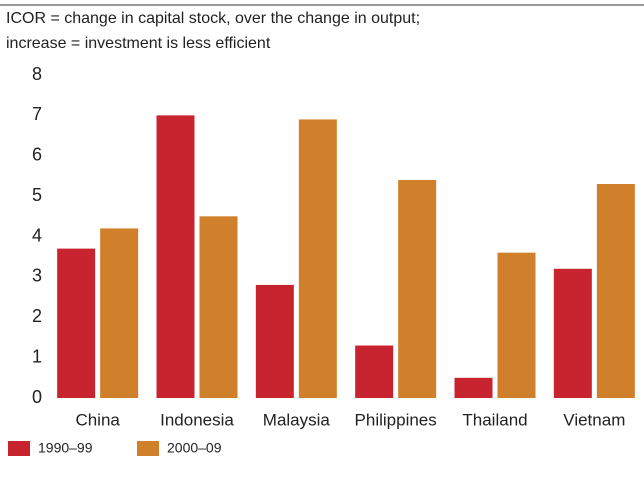 The image size is (644, 487). Describe the element at coordinates (37, 155) in the screenshot. I see `y-tick-label: 6` at that location.